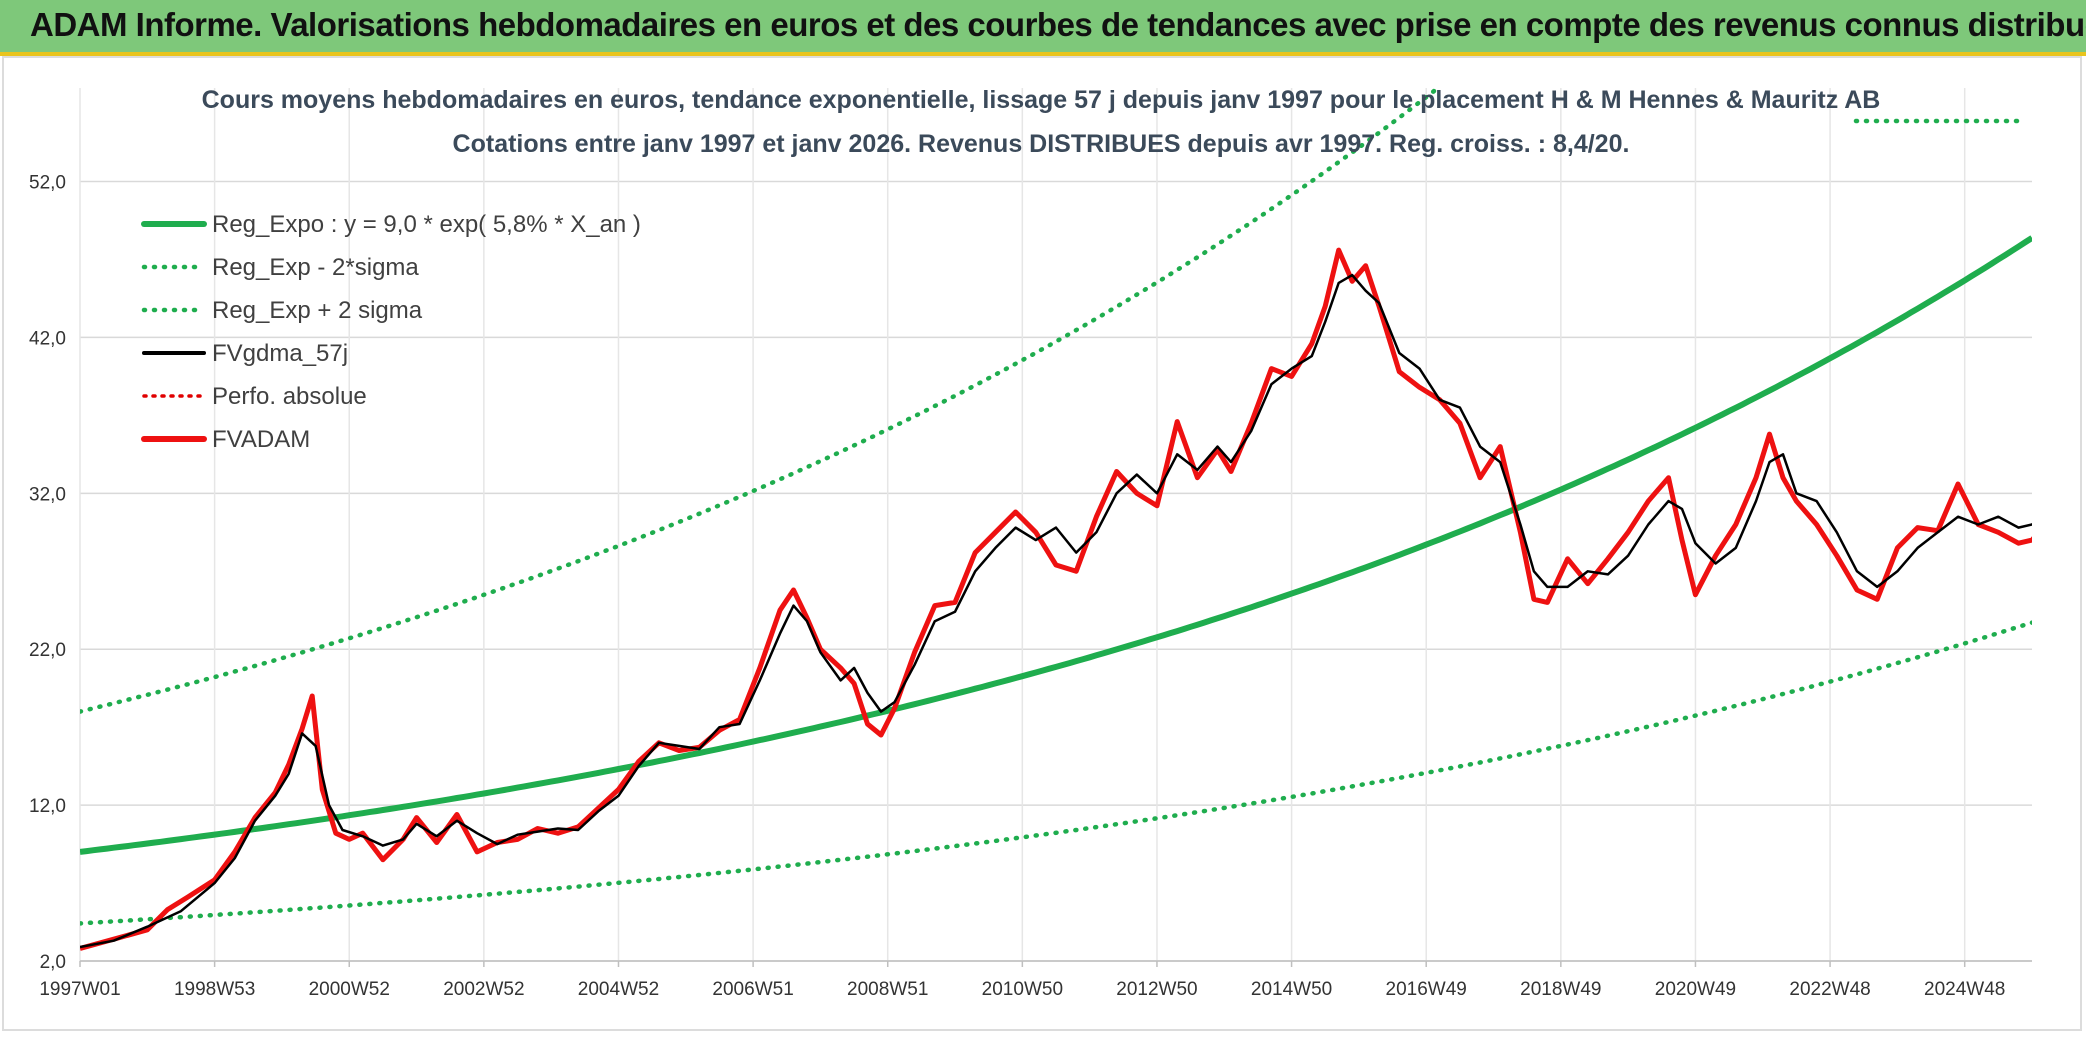 The image size is (2086, 1037). What do you see at coordinates (47, 650) in the screenshot?
I see `y-tick-label: 22,0` at bounding box center [47, 650].